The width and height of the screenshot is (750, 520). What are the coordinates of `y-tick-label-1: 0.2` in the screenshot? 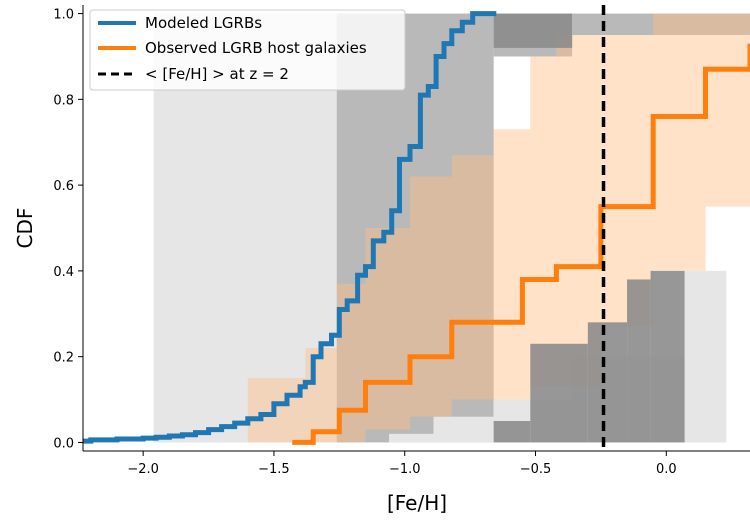 It's located at (63, 358).